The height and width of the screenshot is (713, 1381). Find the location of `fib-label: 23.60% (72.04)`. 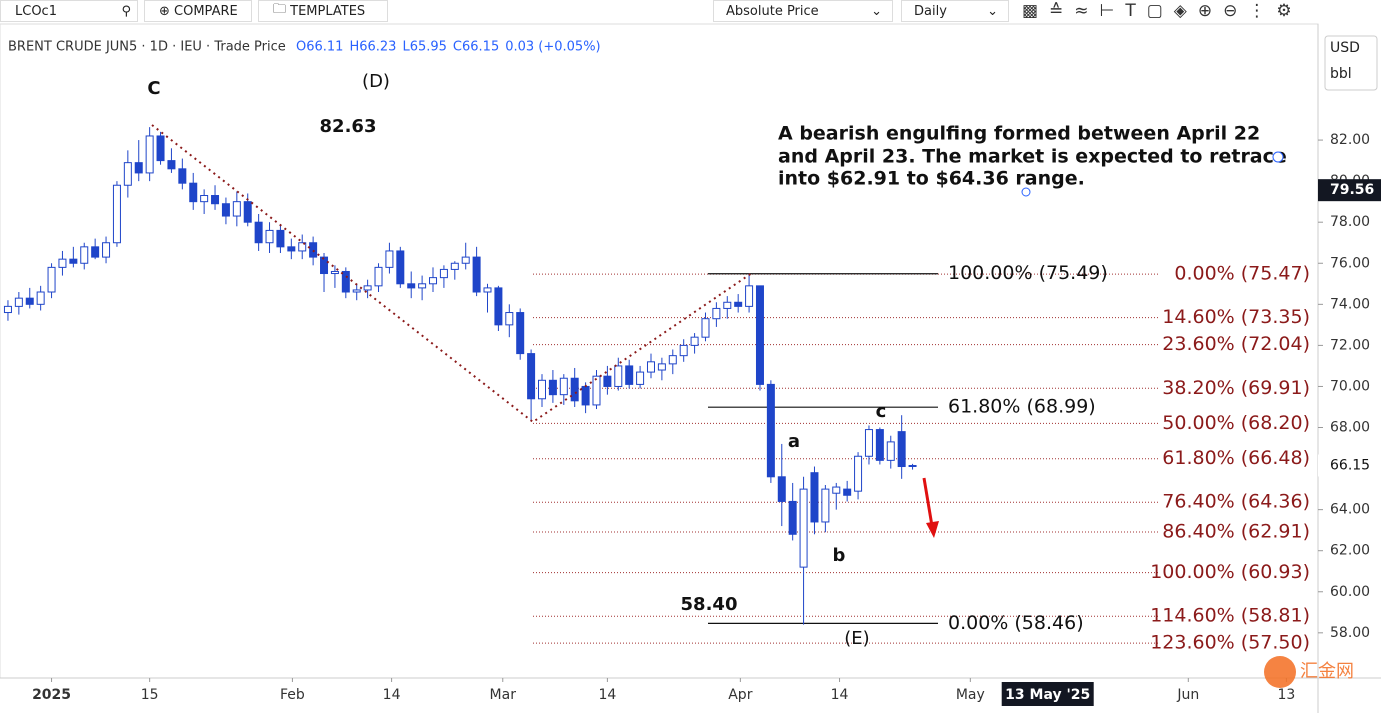

fib-label: 23.60% (72.04) is located at coordinates (1236, 344).